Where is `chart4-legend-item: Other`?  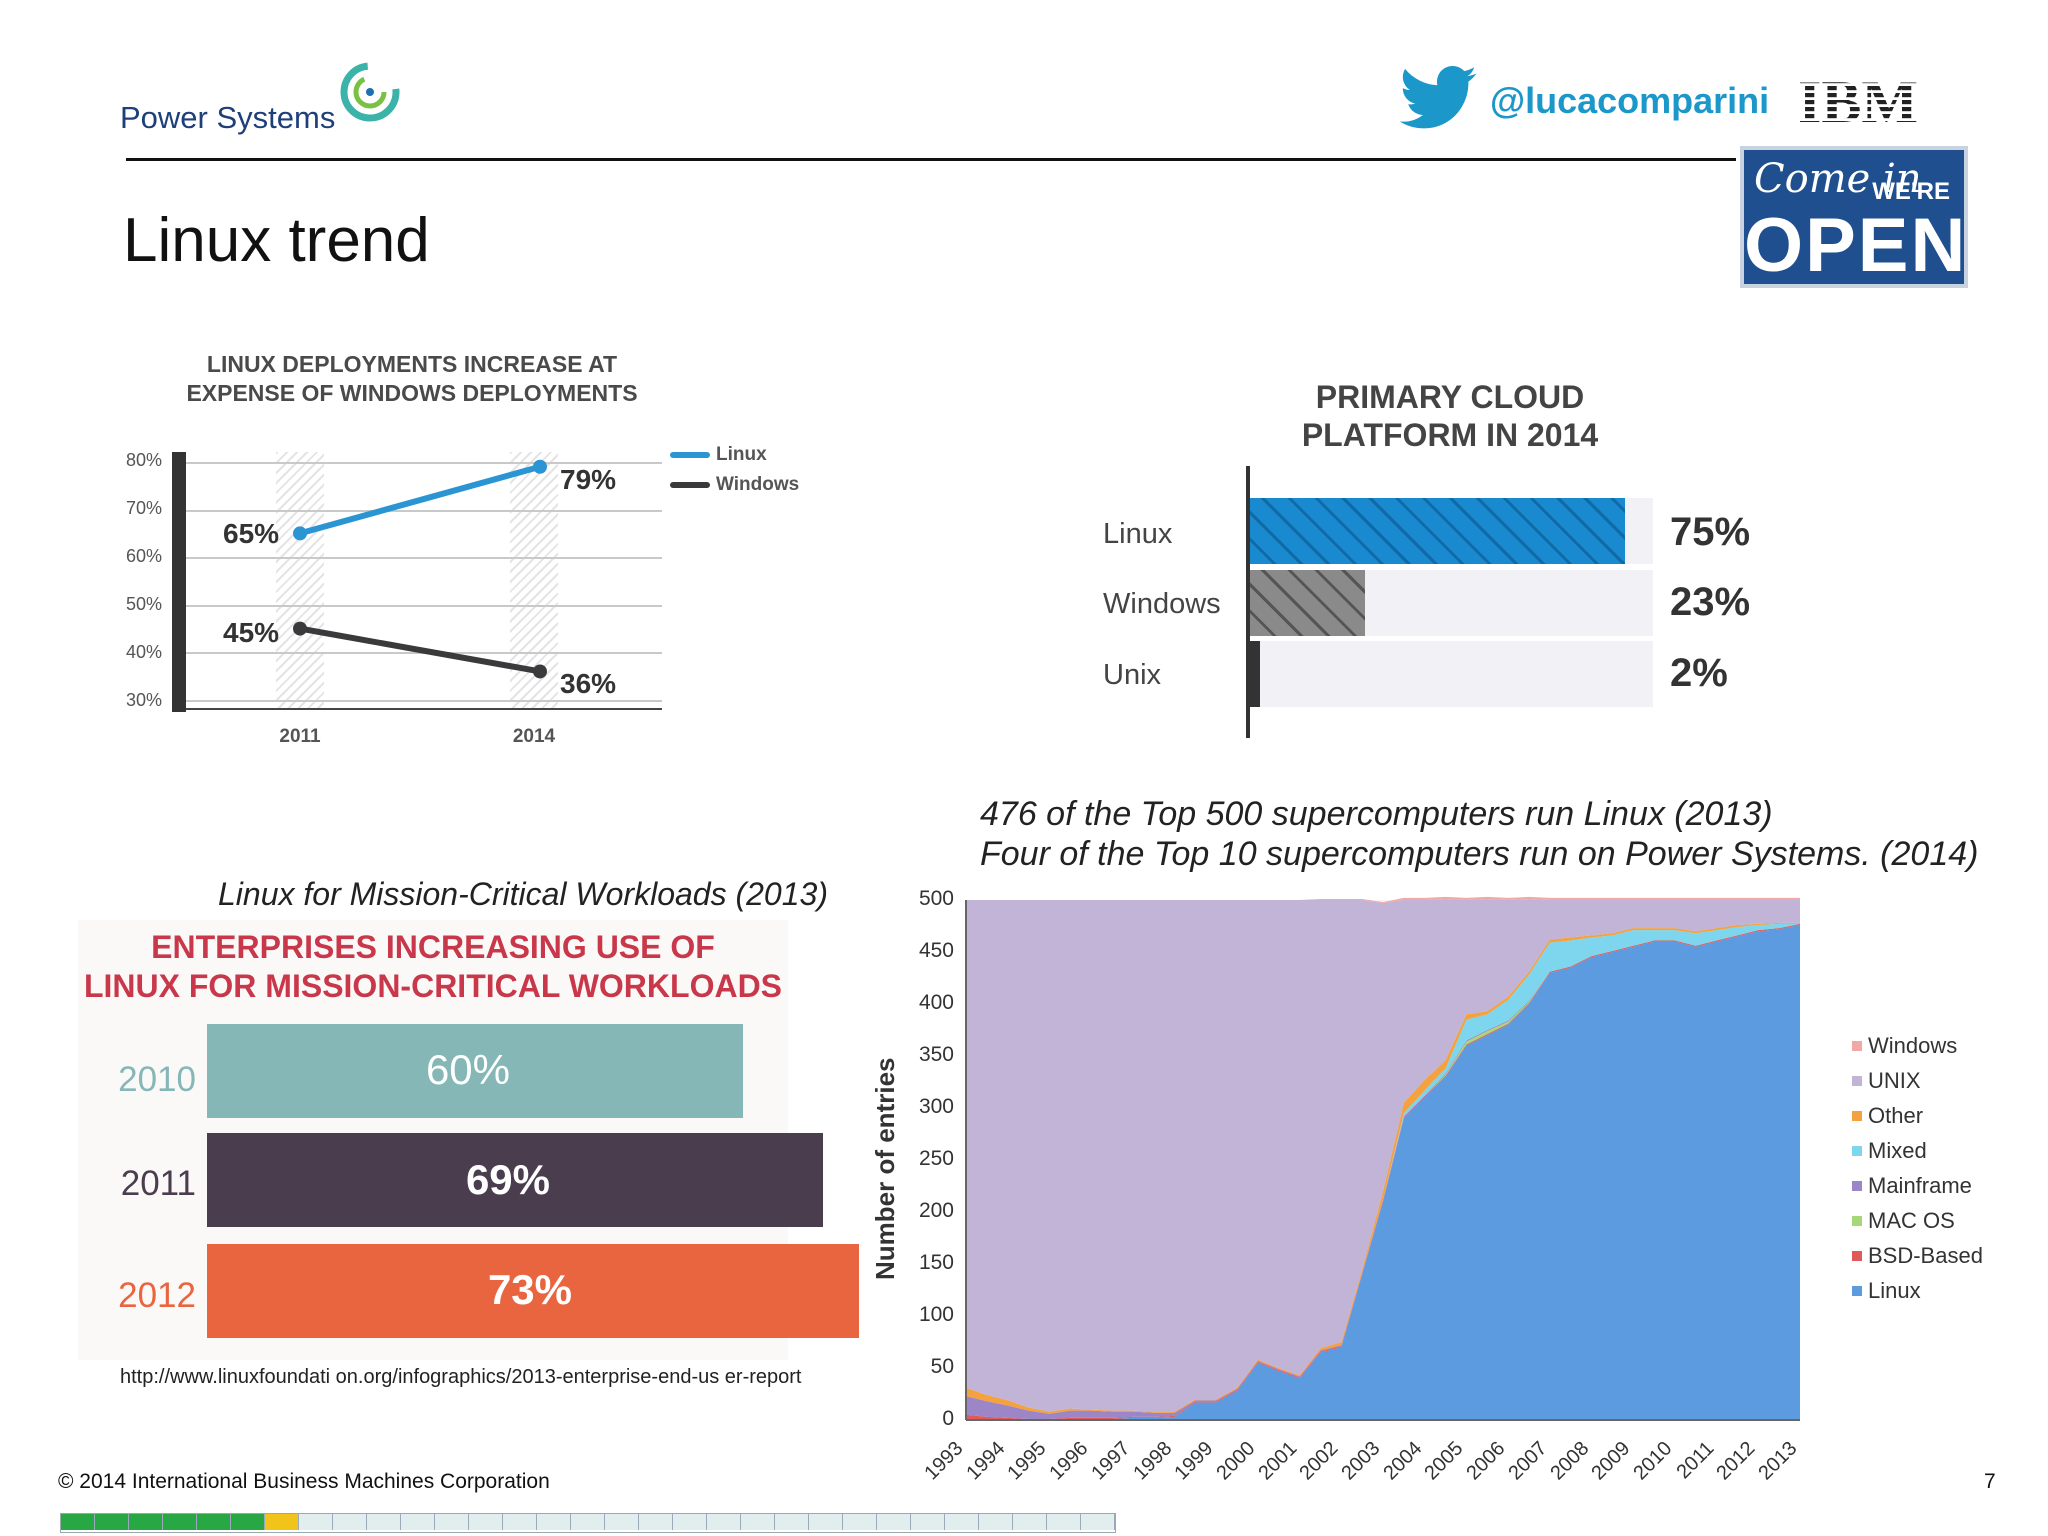
chart4-legend-item: Other is located at coordinates (1917, 1115).